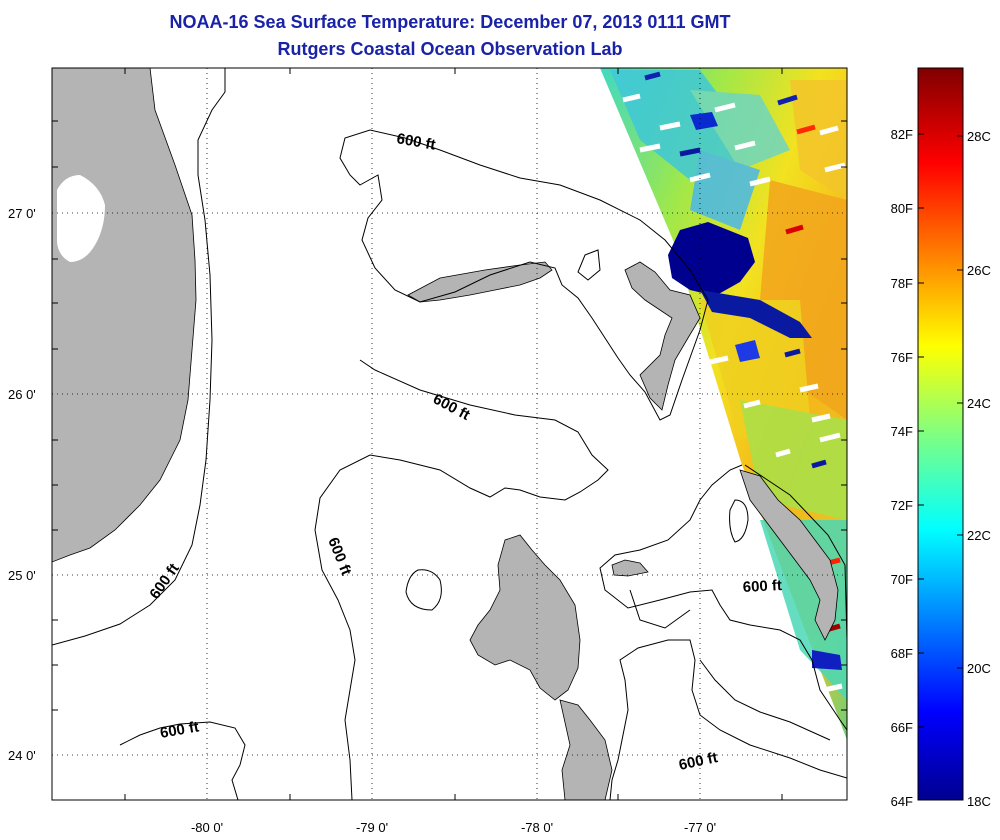 This screenshot has height=840, width=1000. Describe the element at coordinates (22, 755) in the screenshot. I see `lat-label-24: 24 0'` at that location.